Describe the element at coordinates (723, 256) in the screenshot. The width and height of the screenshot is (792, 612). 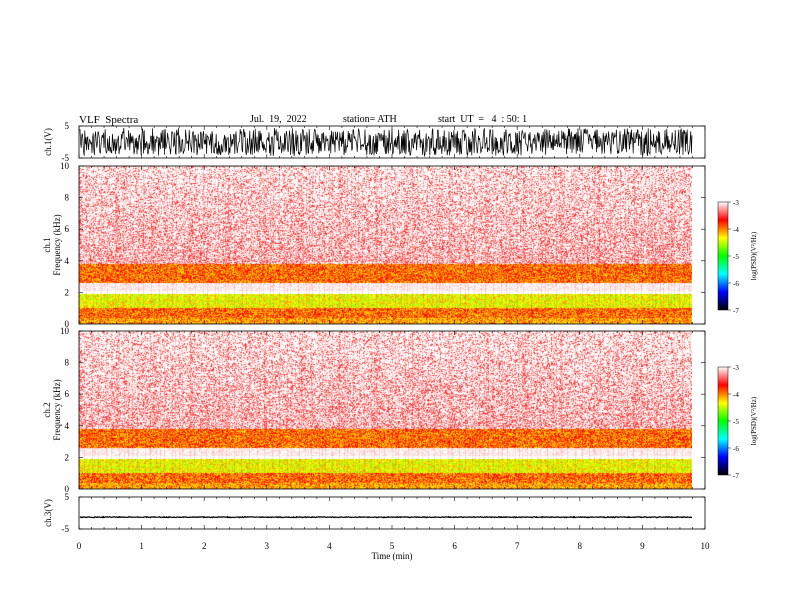
I see `colorbar-ch1` at that location.